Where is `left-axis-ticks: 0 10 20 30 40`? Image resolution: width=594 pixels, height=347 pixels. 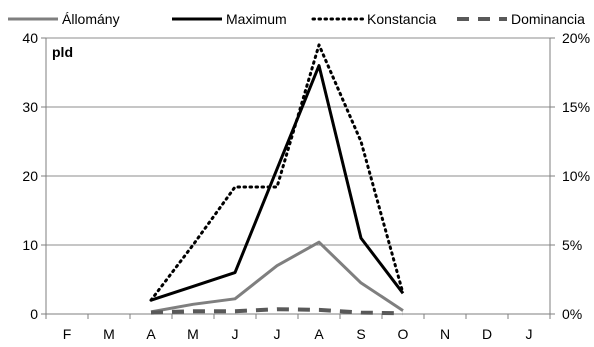 left-axis-ticks: 0 10 20 30 40 is located at coordinates (34, 176).